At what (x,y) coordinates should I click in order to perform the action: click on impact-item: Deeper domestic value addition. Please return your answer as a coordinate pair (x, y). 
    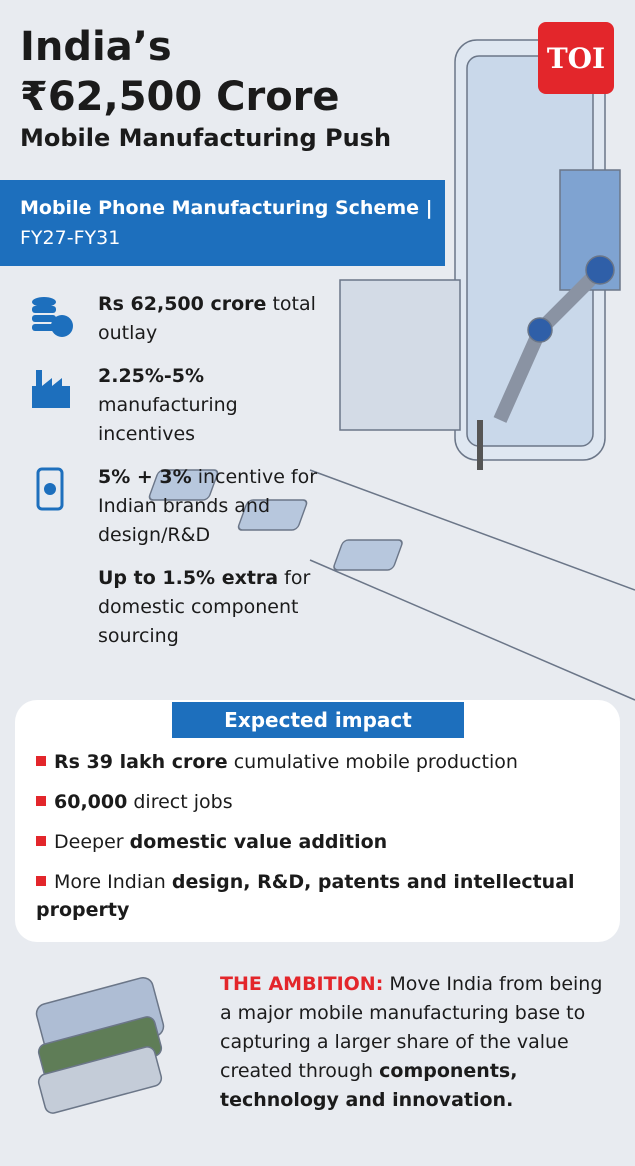
    Looking at the image, I should click on (316, 842).